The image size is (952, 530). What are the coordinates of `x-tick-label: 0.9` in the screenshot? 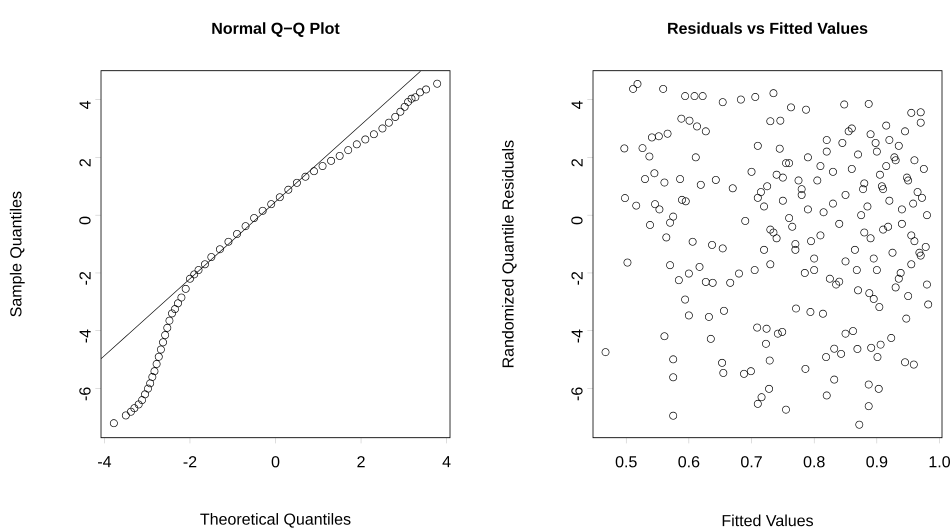 It's located at (877, 462).